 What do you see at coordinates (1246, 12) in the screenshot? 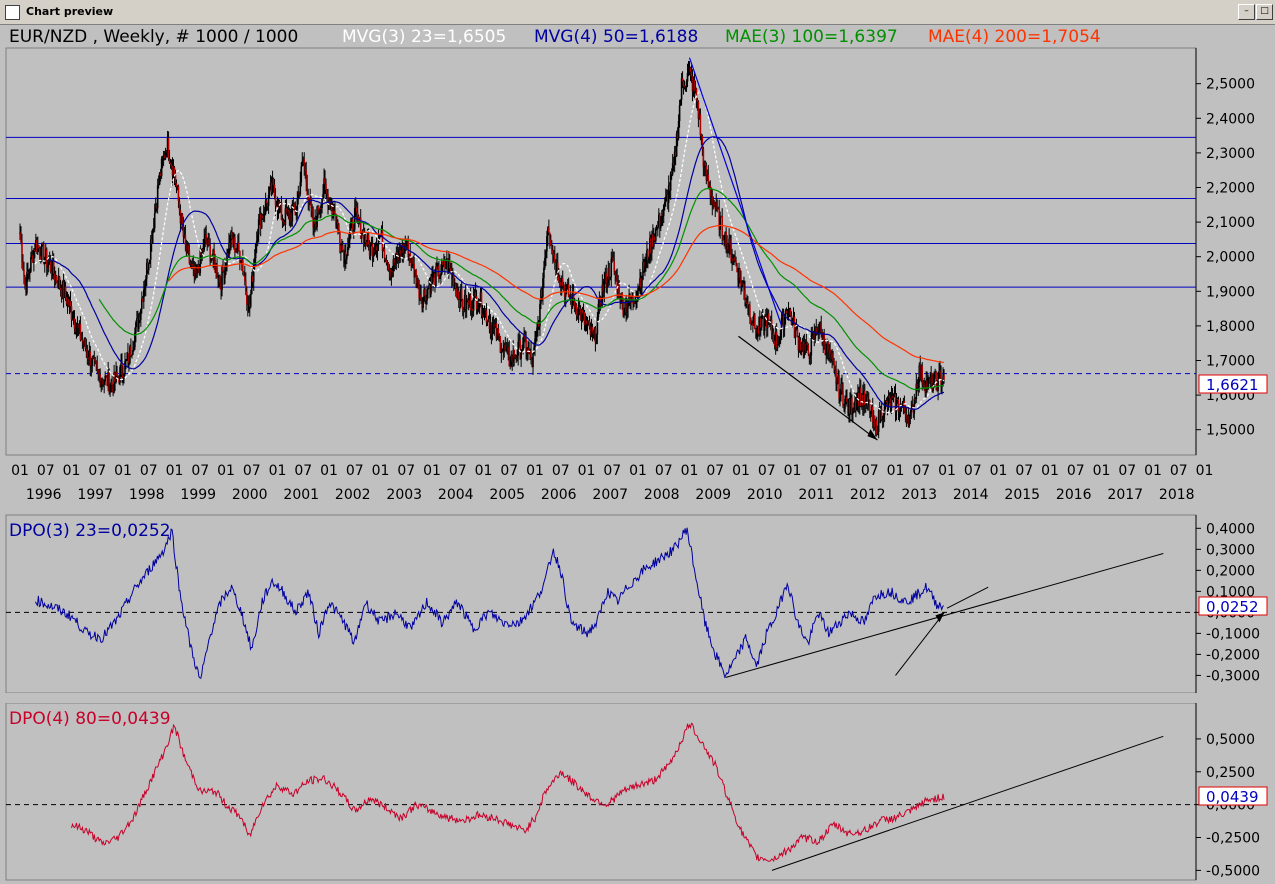
I see `minimize-button: –` at bounding box center [1246, 12].